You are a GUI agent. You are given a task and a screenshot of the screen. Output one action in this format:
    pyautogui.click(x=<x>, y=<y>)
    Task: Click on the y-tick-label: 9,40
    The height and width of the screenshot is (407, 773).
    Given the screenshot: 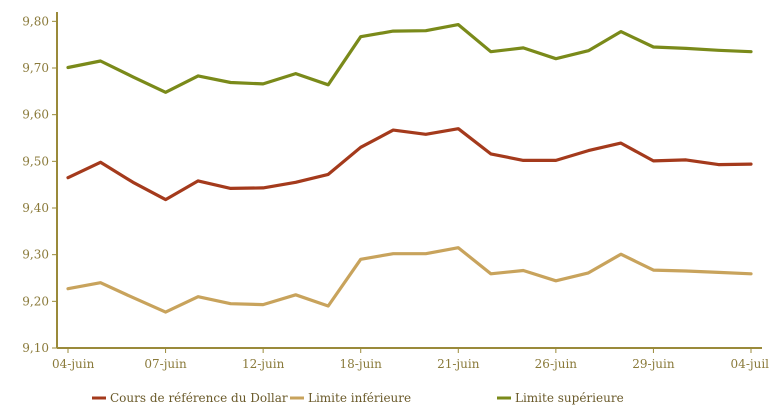 What is the action you would take?
    pyautogui.click(x=35, y=208)
    